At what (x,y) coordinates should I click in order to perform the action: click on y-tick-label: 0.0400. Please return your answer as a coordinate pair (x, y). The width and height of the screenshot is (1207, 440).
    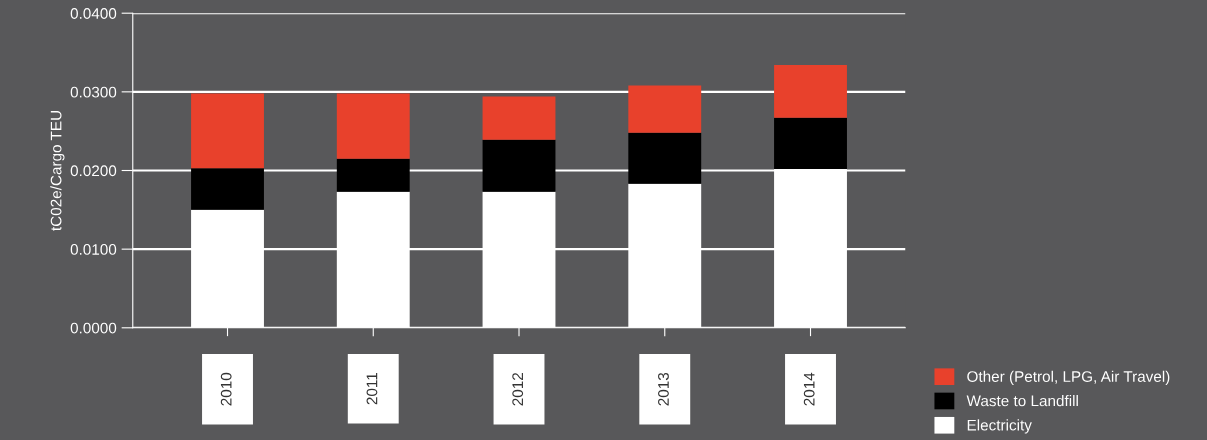
    Looking at the image, I should click on (93, 13).